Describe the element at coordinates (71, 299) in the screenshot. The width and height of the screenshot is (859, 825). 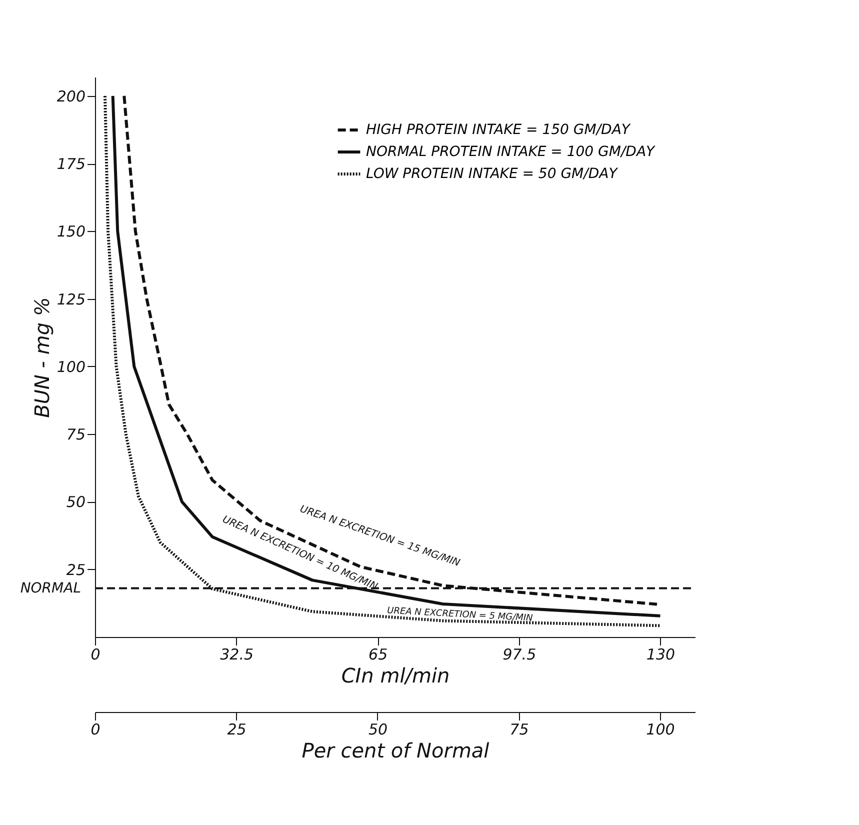
I see `y-tick-label: 125` at that location.